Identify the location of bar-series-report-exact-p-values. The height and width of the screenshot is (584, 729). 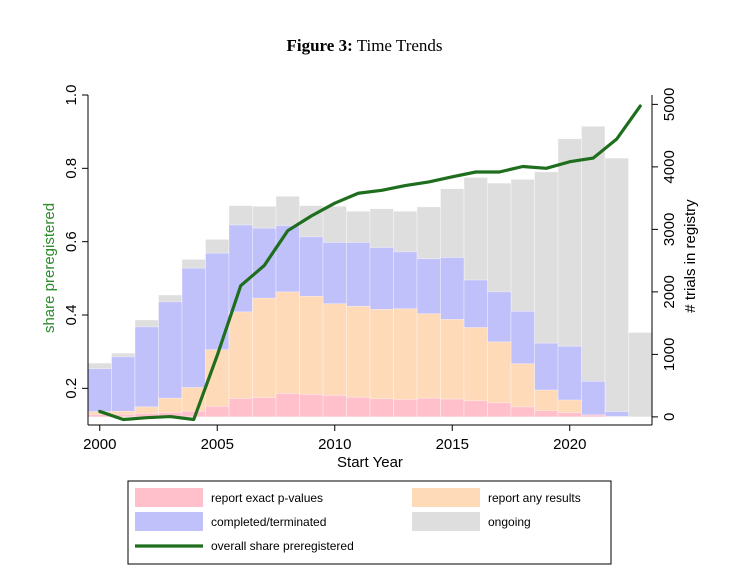
(358, 405).